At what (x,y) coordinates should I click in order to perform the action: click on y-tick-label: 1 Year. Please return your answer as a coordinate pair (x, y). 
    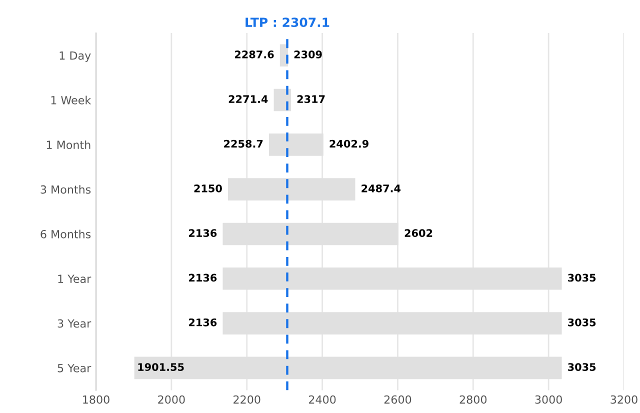
    Looking at the image, I should click on (75, 279).